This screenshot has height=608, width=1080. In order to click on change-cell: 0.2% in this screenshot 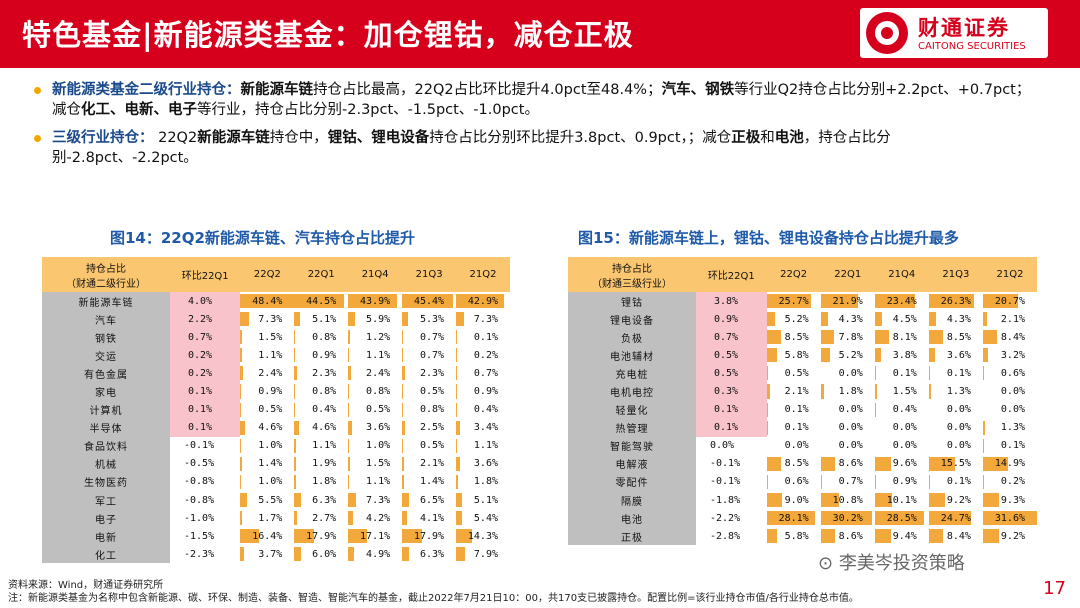, I will do `click(205, 373)`.